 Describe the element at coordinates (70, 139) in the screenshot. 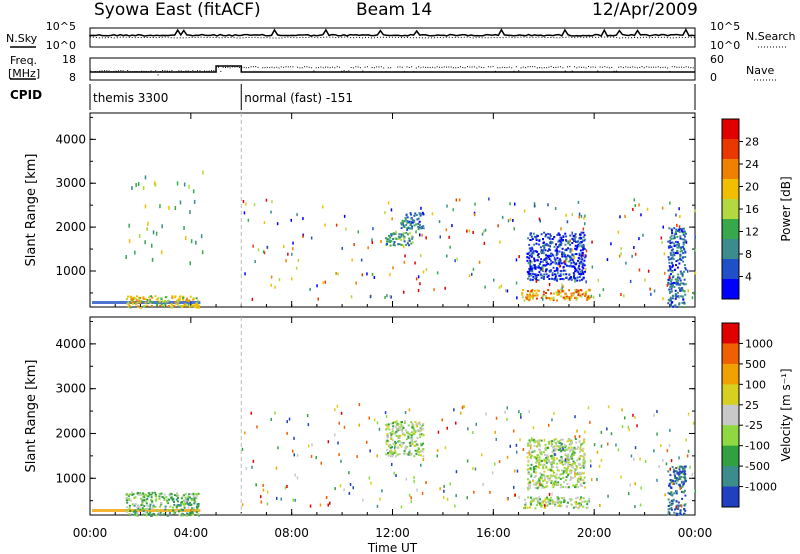

I see `power-ytick-label: 4000` at that location.